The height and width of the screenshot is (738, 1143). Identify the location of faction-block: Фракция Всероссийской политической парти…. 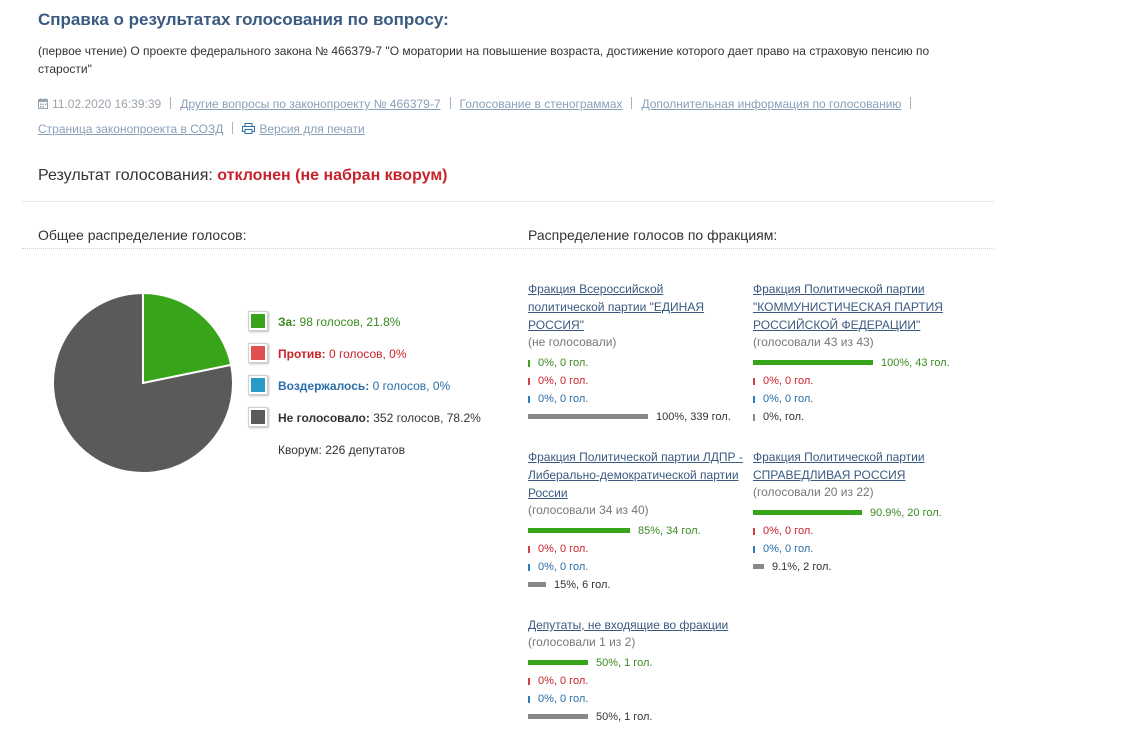
(635, 353).